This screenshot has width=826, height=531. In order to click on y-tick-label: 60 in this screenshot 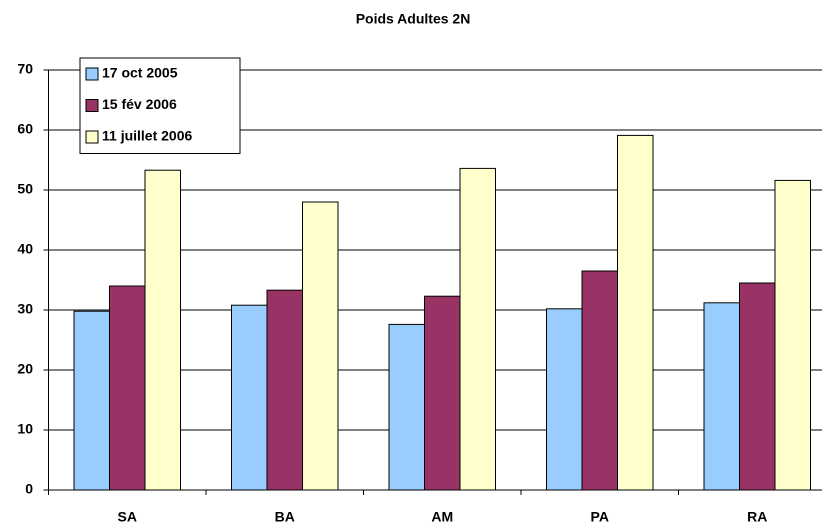, I will do `click(25, 129)`.